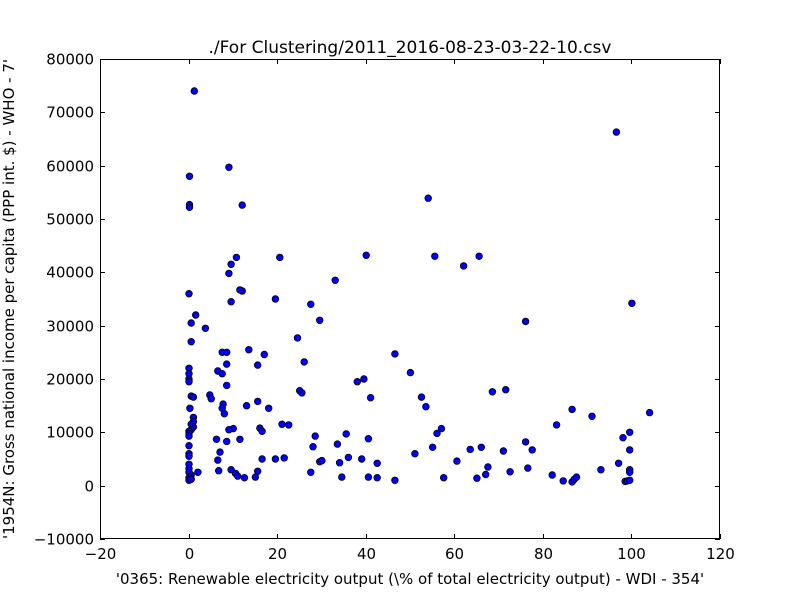 This screenshot has height=600, width=800. What do you see at coordinates (70, 220) in the screenshot?
I see `y-tick-label: 50000` at bounding box center [70, 220].